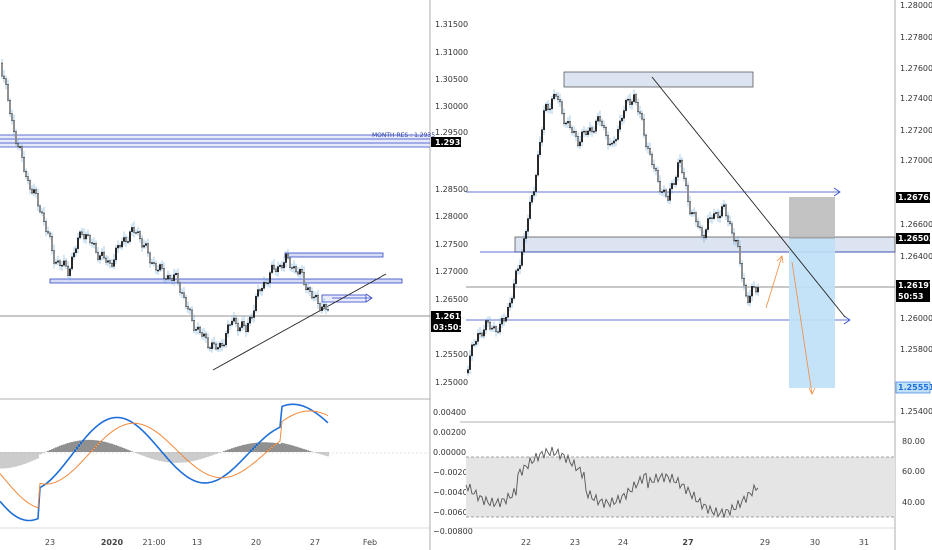 This screenshot has height=550, width=932. I want to click on short-target-zone, so click(812, 313).